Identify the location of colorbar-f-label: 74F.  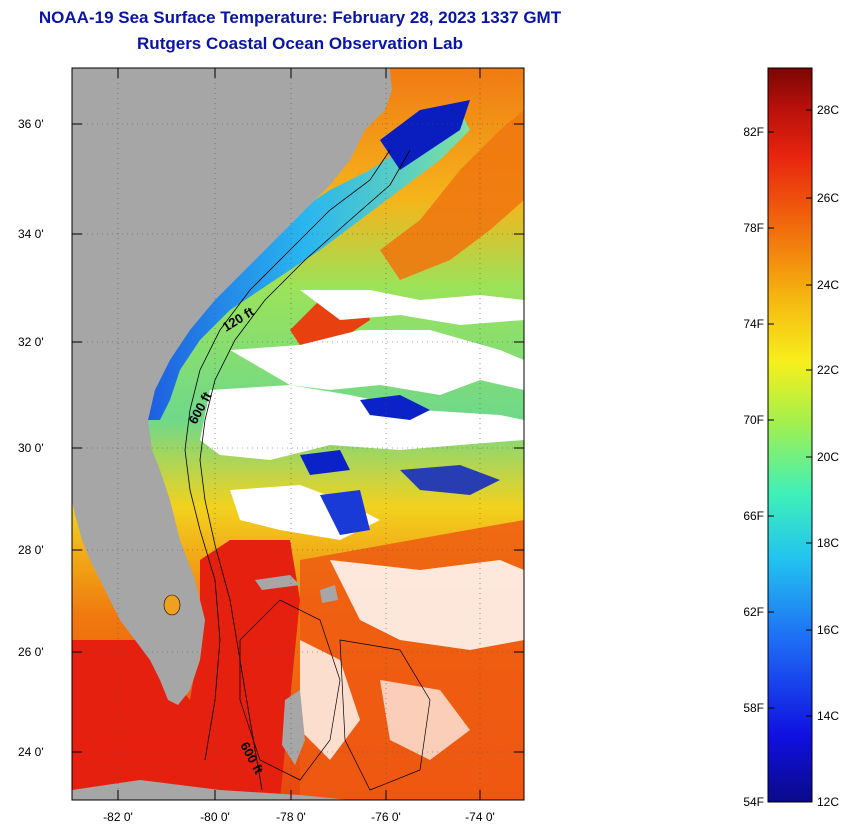
(753, 324).